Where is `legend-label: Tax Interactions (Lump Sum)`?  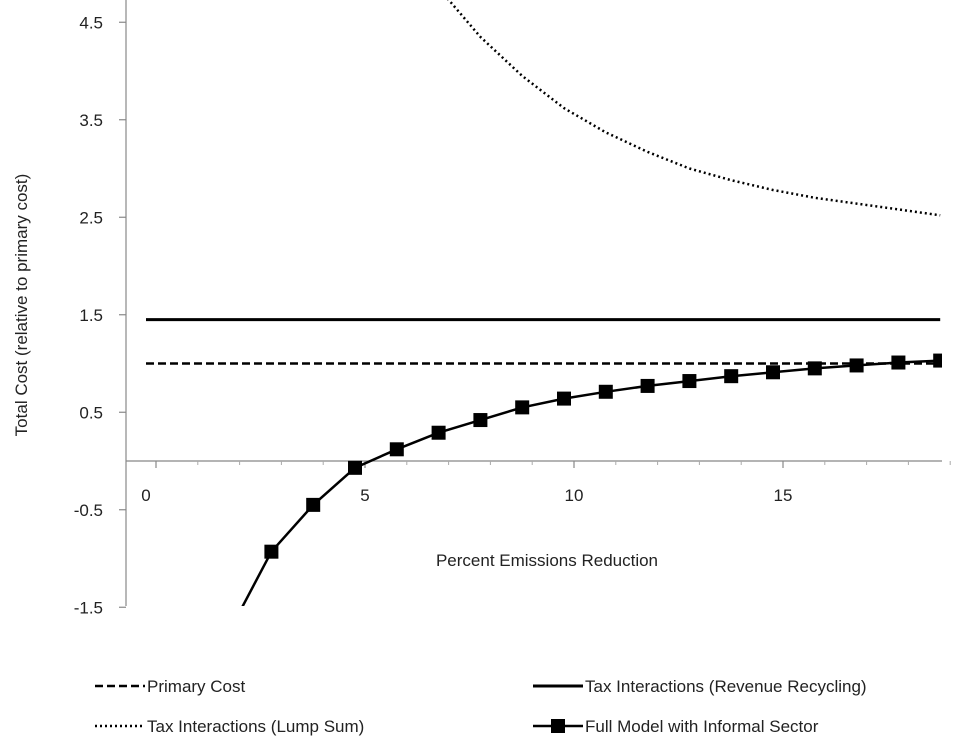
legend-label: Tax Interactions (Lump Sum) is located at coordinates (255, 726).